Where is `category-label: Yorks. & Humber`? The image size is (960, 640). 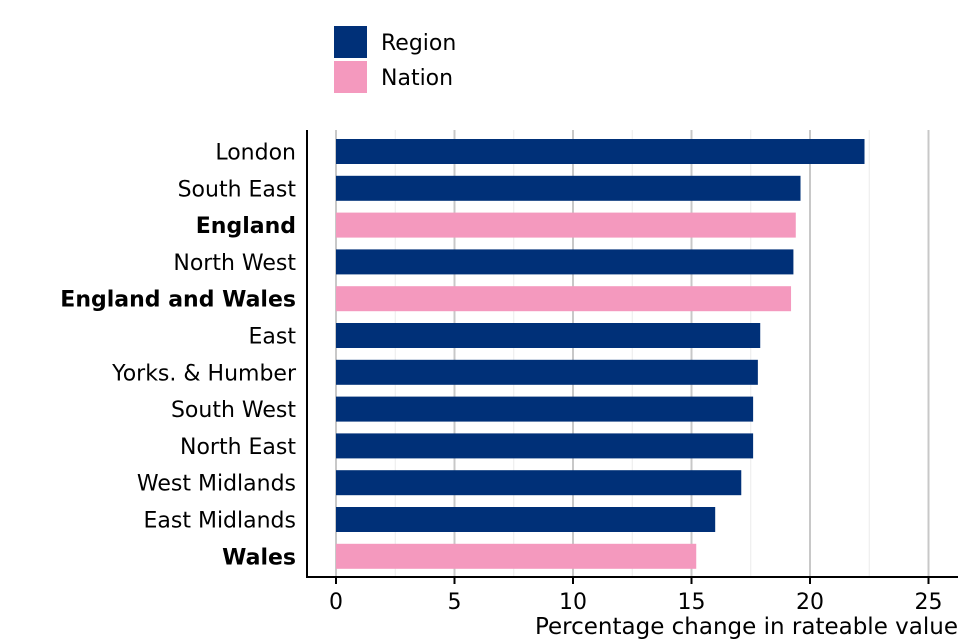
category-label: Yorks. & Humber is located at coordinates (204, 373).